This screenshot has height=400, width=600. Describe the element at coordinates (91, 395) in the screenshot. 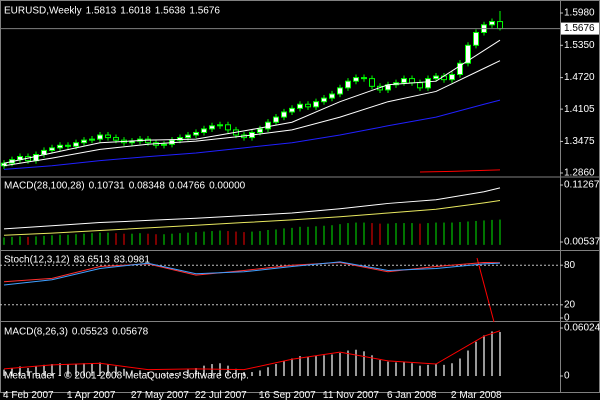

I see `x-tick-label: 1 Apr 2007` at that location.